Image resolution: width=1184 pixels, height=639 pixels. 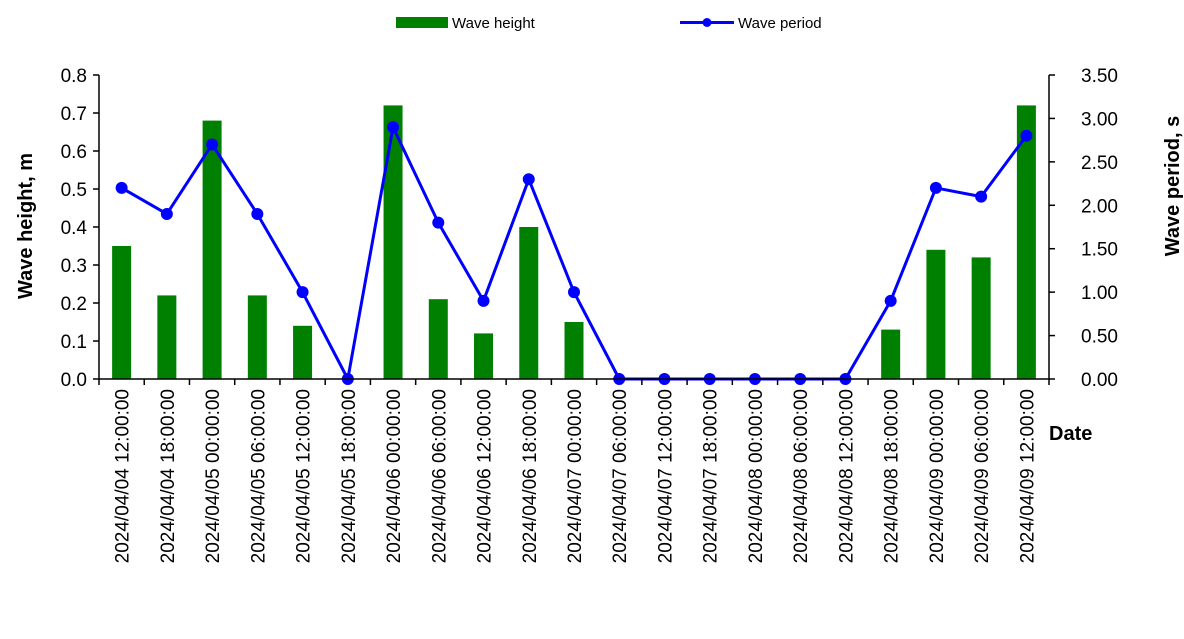 What do you see at coordinates (846, 476) in the screenshot?
I see `x-tick-label: 2024/04/08 12:00:00` at bounding box center [846, 476].